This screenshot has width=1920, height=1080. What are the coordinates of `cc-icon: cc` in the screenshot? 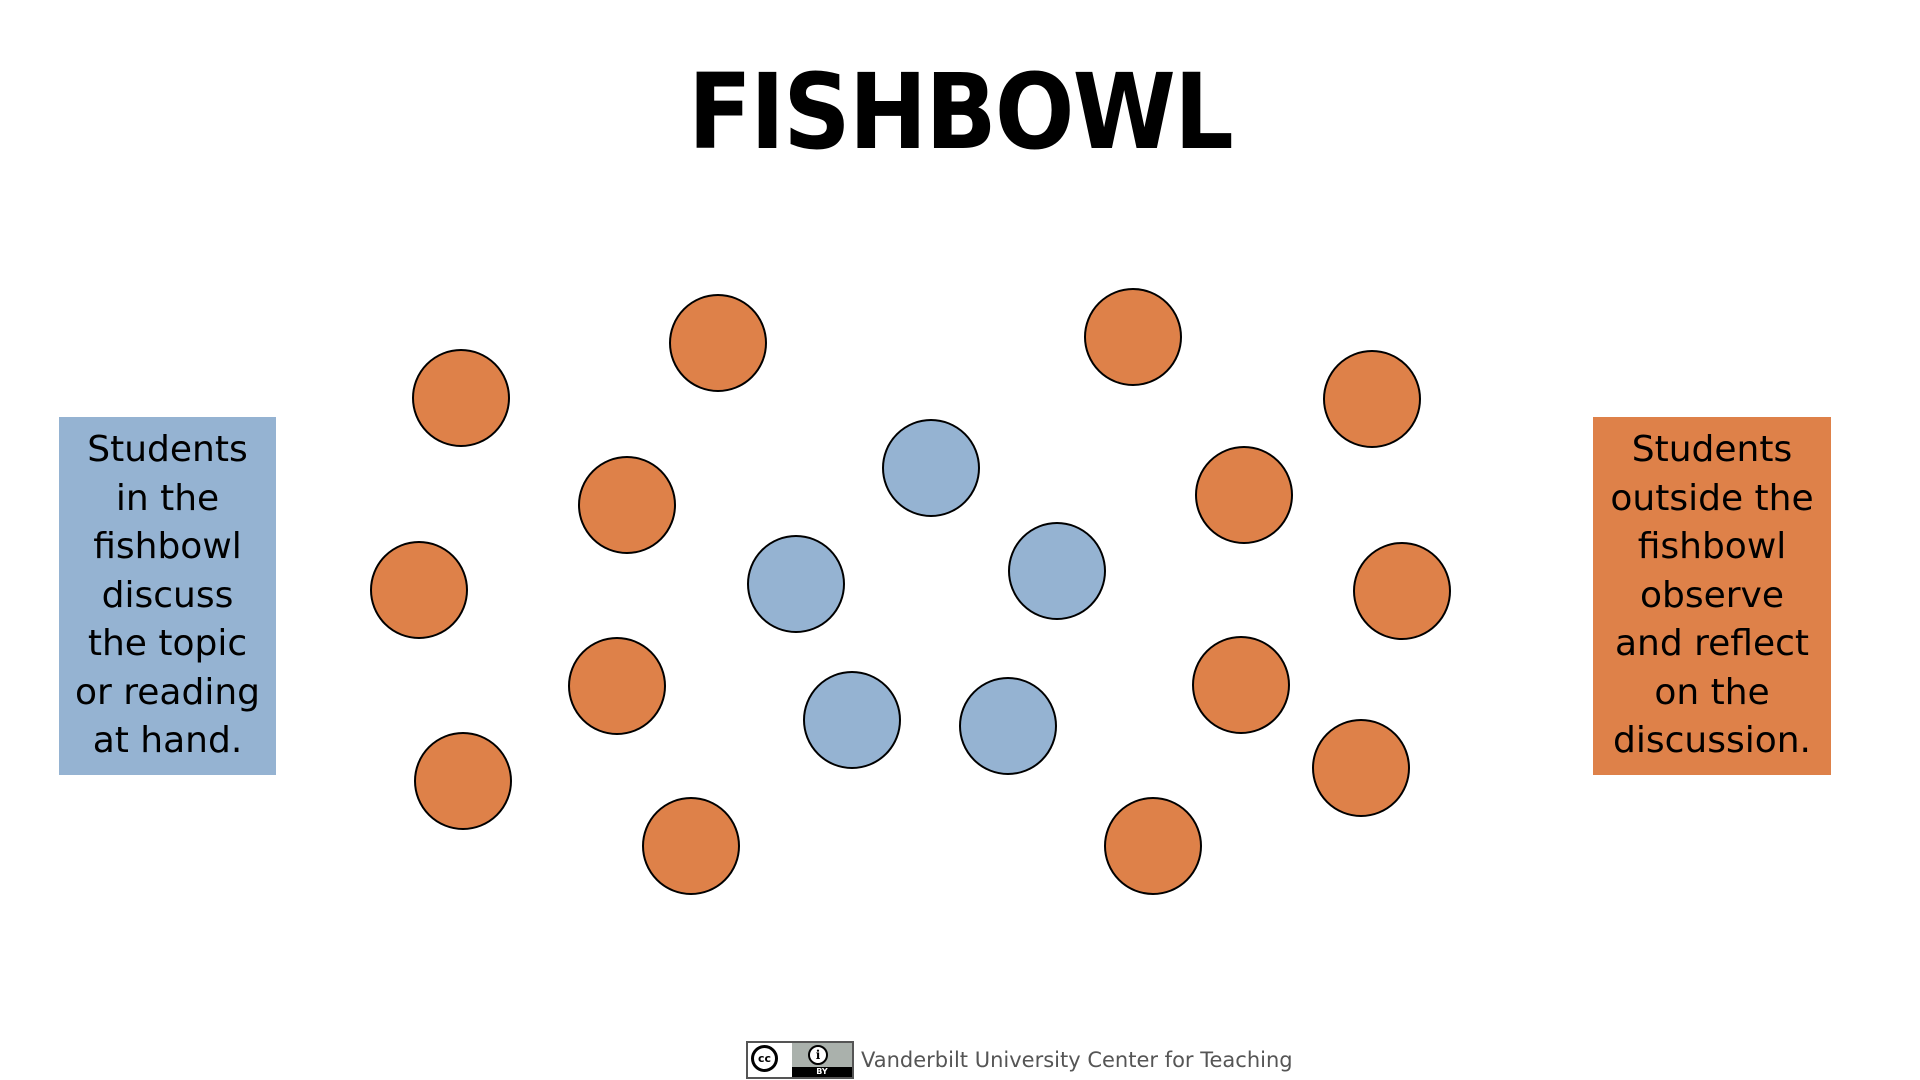 It's located at (764, 1058).